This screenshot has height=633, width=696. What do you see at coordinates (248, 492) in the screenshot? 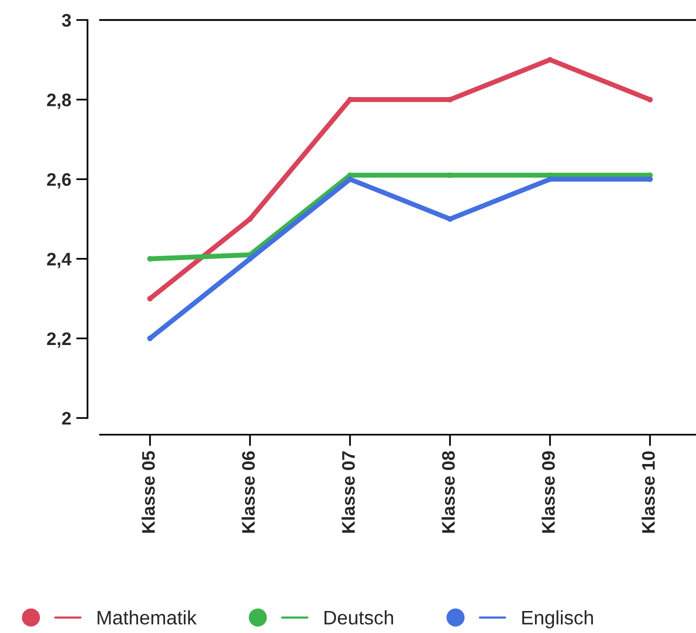
I see `x-tick-label: Klasse 06` at bounding box center [248, 492].